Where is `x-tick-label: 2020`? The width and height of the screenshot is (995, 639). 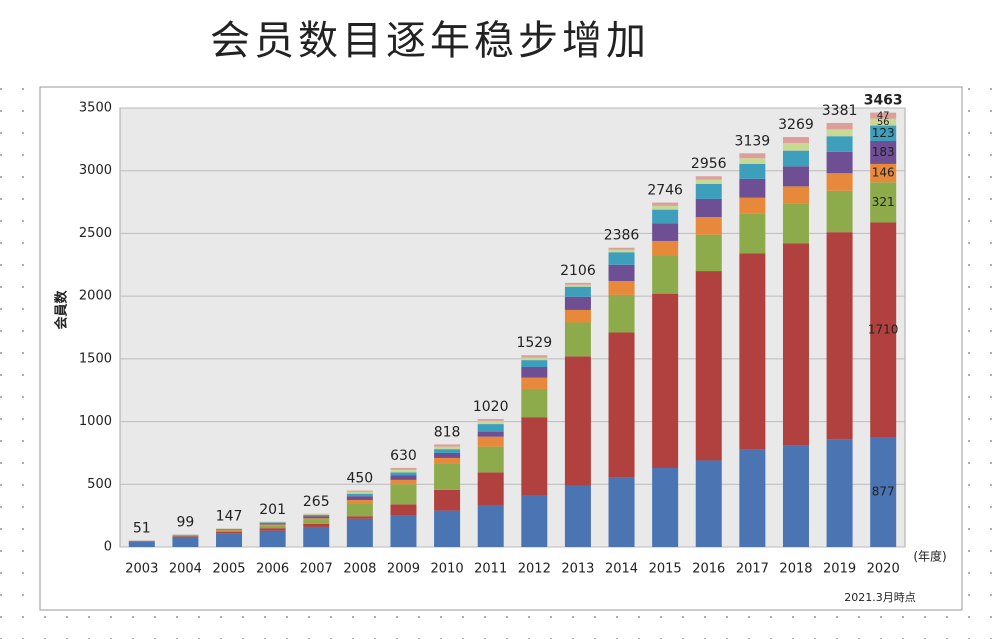 x-tick-label: 2020 is located at coordinates (883, 569).